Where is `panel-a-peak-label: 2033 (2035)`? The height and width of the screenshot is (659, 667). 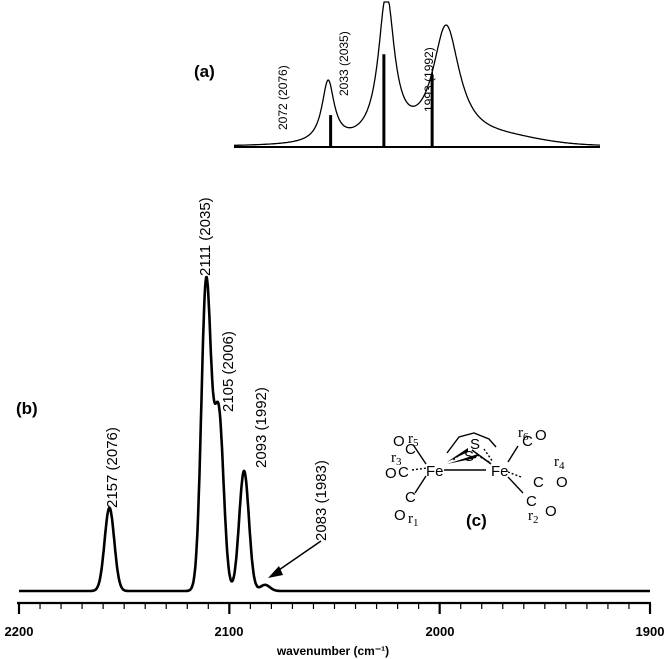
panel-a-peak-label: 2033 (2035) is located at coordinates (344, 63).